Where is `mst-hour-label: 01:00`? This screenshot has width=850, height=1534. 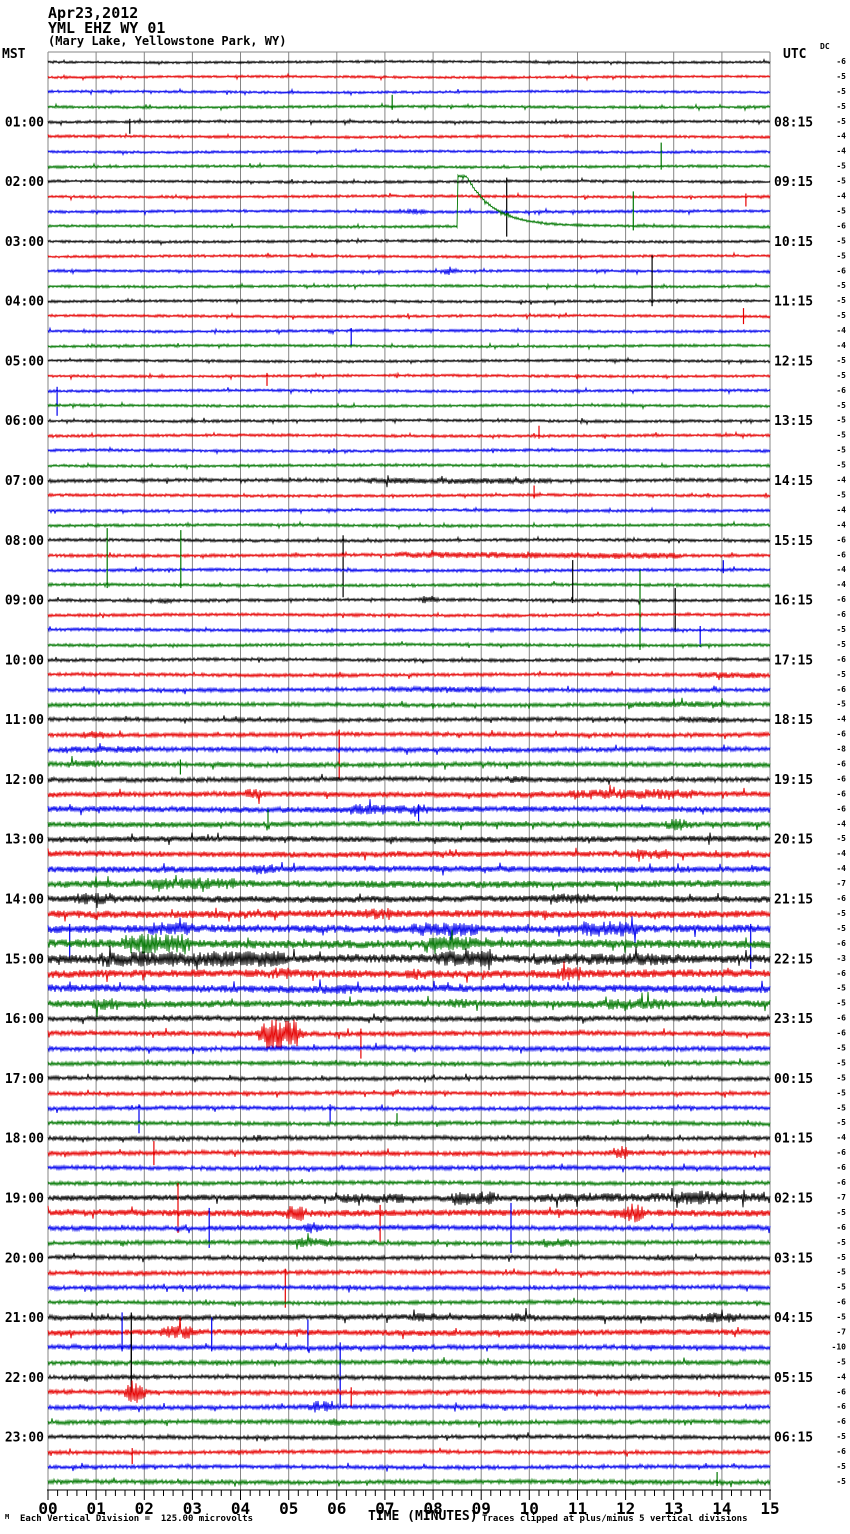 mst-hour-label: 01:00 is located at coordinates (24, 122).